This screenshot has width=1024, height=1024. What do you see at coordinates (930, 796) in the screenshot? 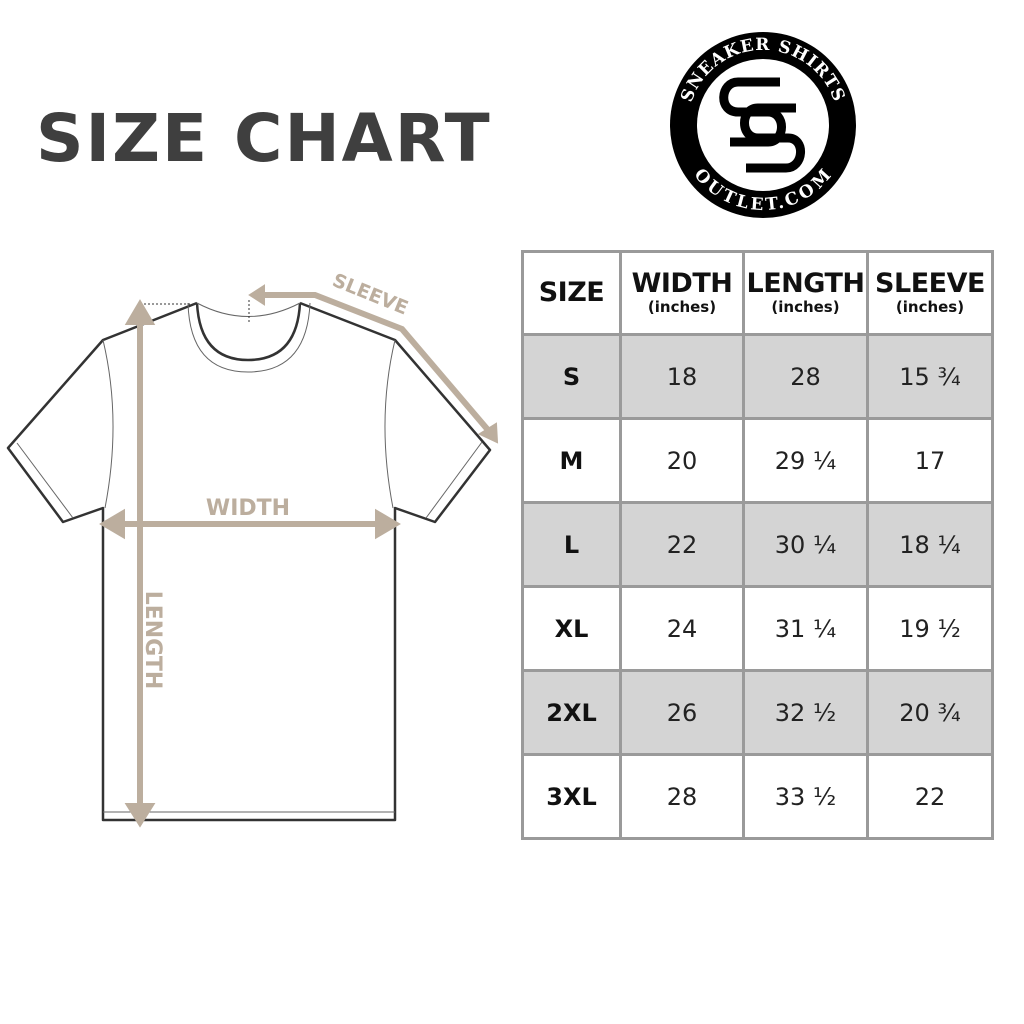
I see `cell-sleeve: 22` at bounding box center [930, 796].